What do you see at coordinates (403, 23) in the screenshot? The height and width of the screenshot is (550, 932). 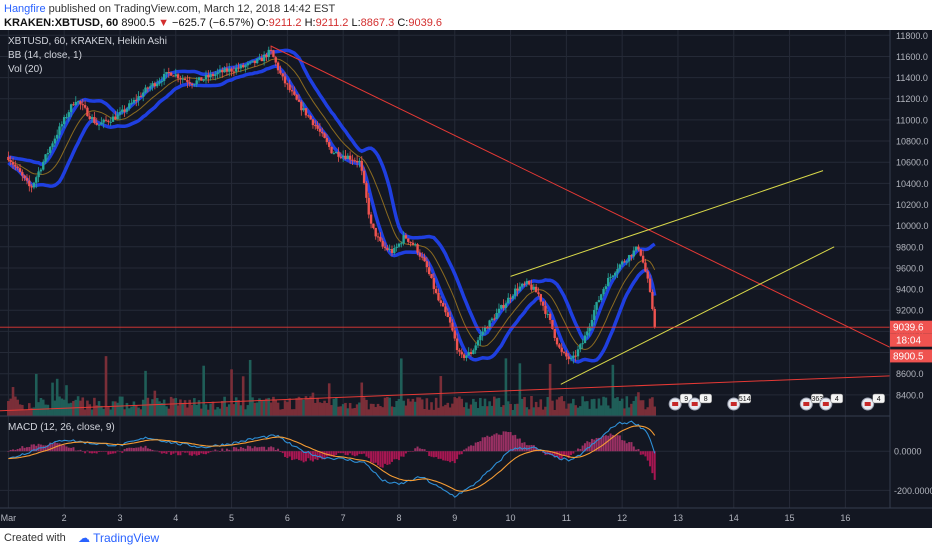 I see `close-label: C:` at bounding box center [403, 23].